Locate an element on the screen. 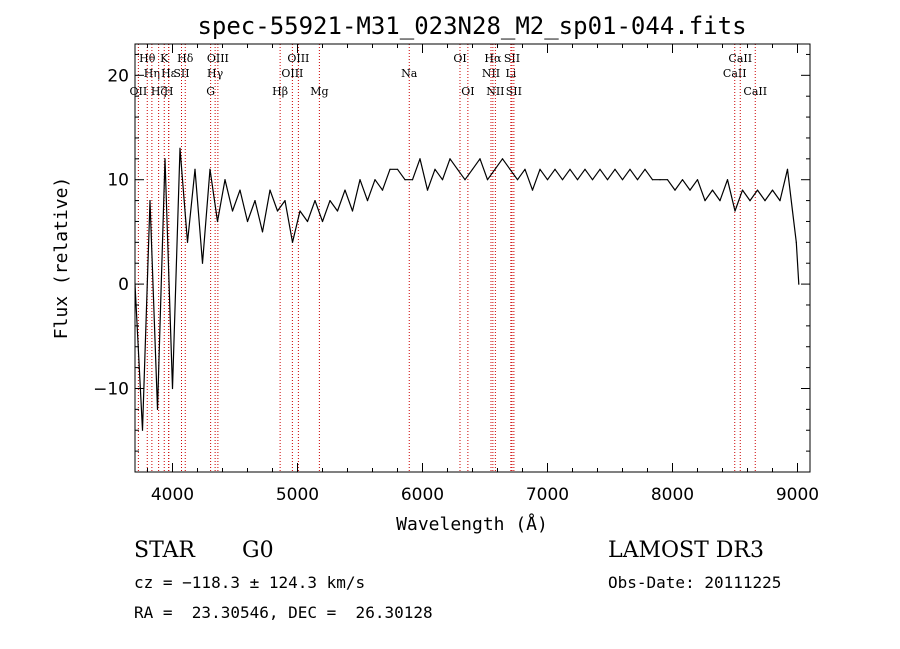 The height and width of the screenshot is (649, 900). x-tick-label: 9000 is located at coordinates (797, 495).